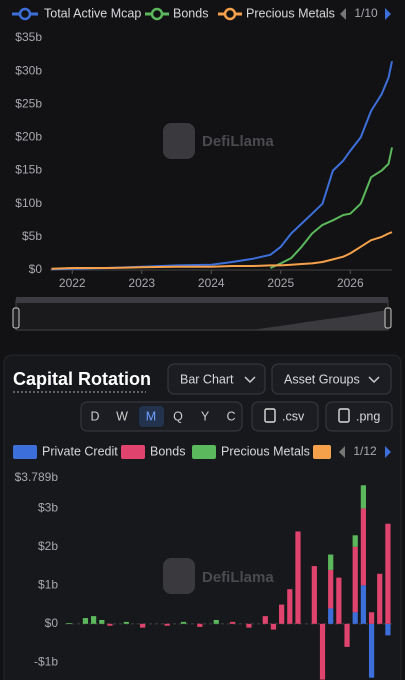 The width and height of the screenshot is (405, 680). What do you see at coordinates (205, 416) in the screenshot?
I see `period-button: Y` at bounding box center [205, 416].